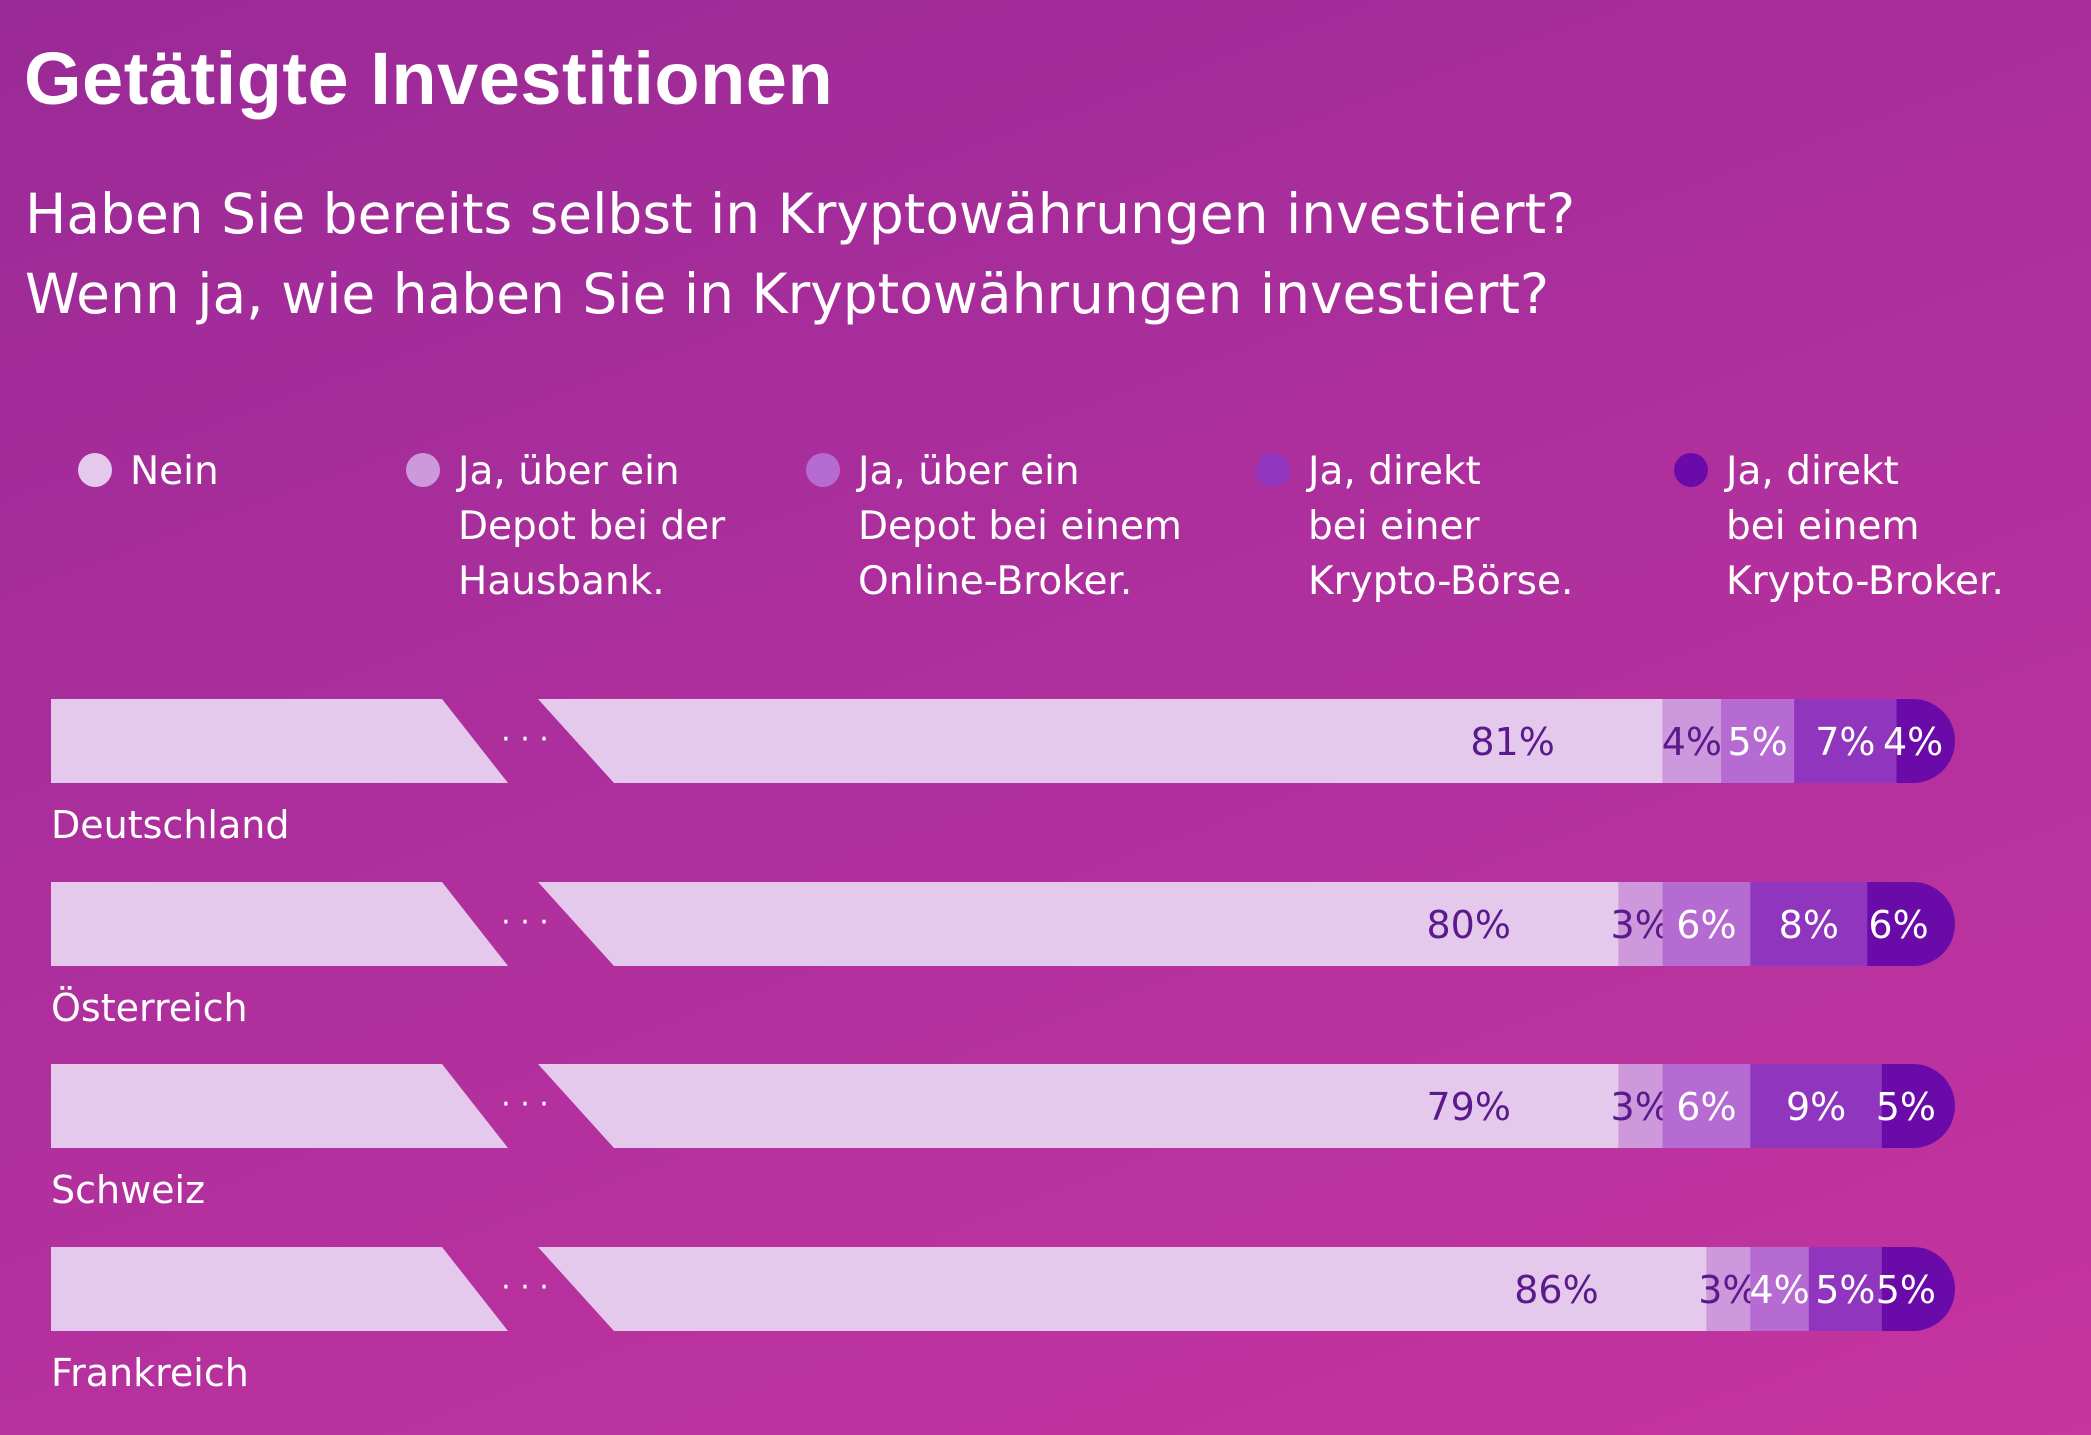 The image size is (2091, 1435). I want to click on legend-label: Ja, über ein Depot bei der Hausbank., so click(592, 526).